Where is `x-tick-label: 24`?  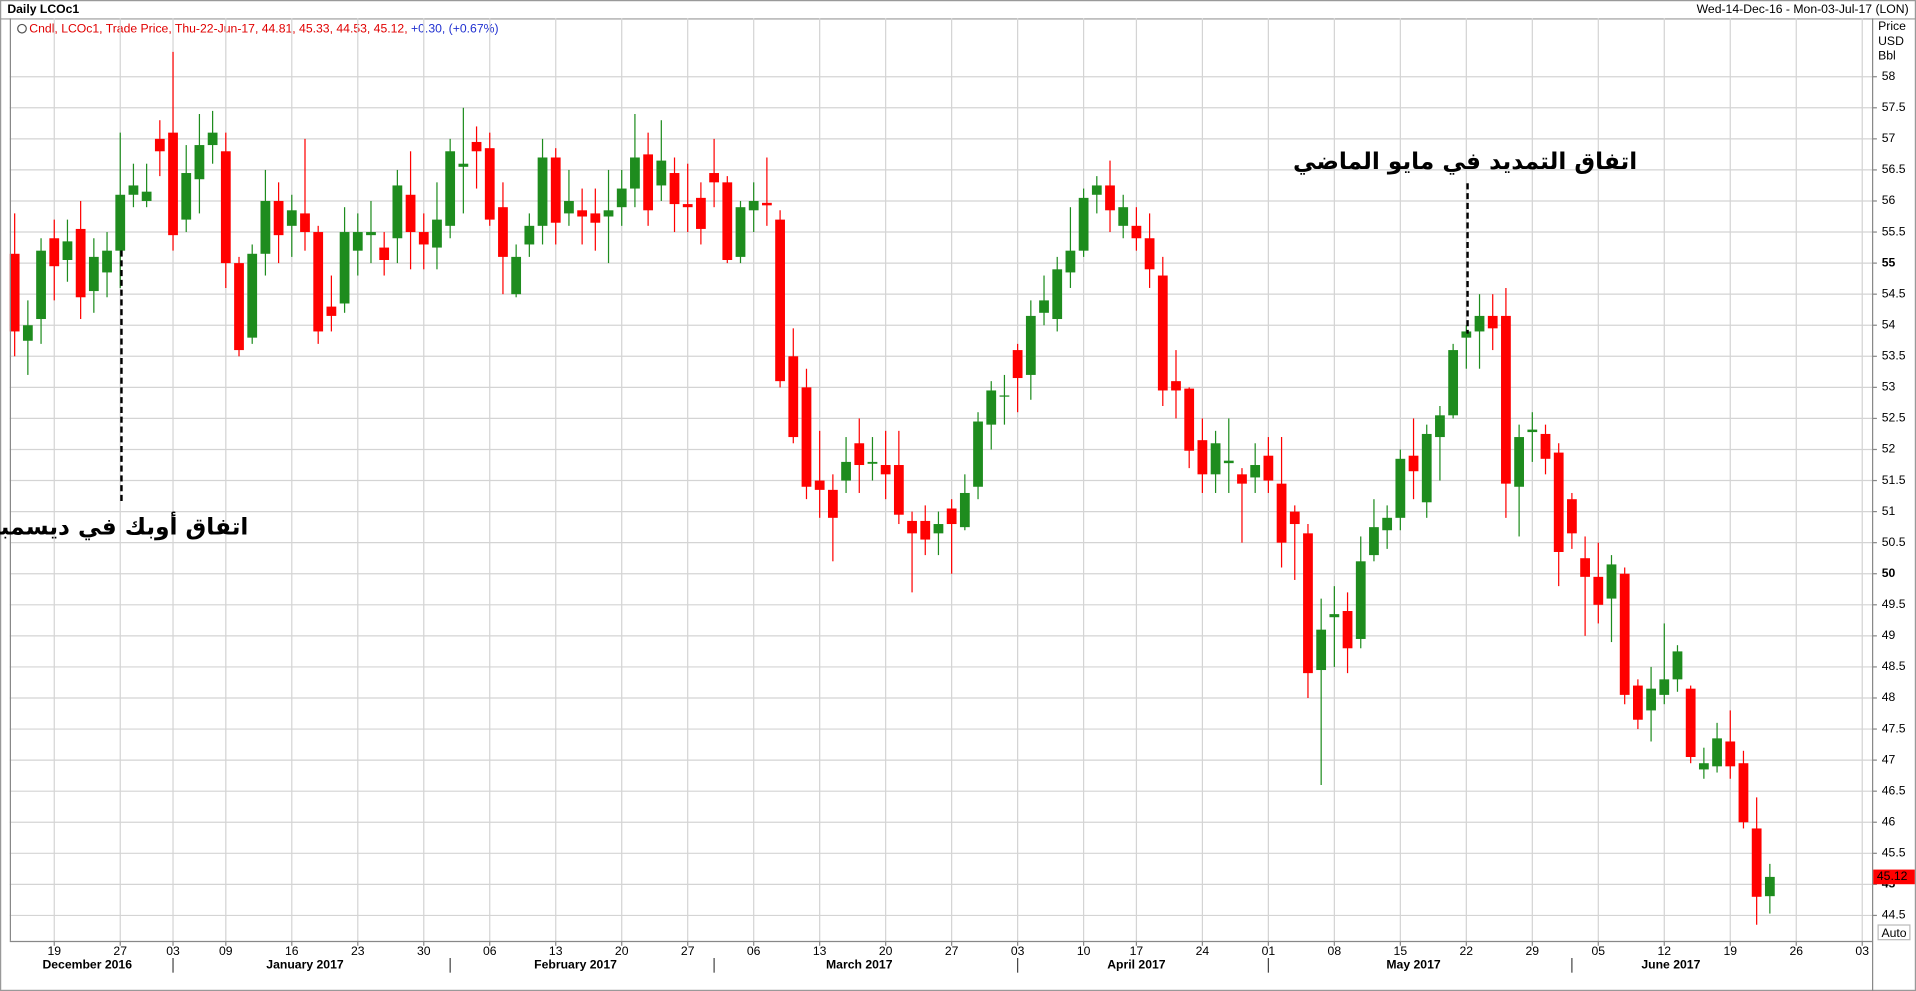 x-tick-label: 24 is located at coordinates (1203, 951).